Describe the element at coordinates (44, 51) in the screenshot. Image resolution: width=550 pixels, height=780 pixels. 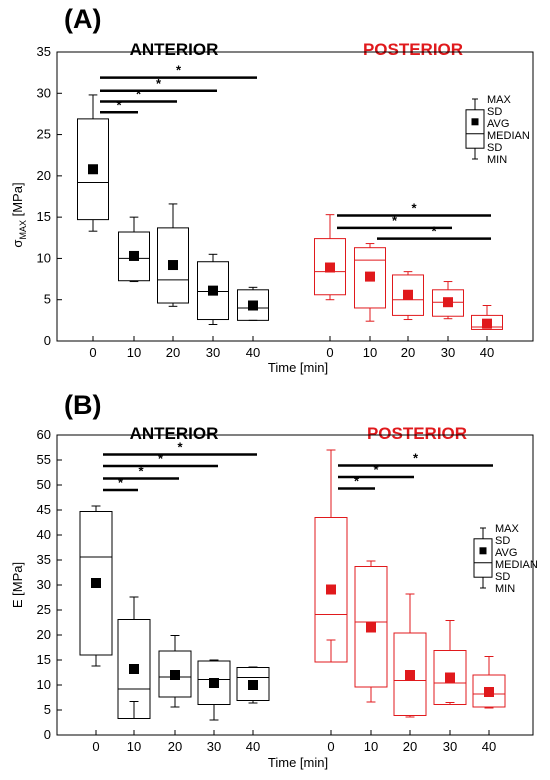
I see `y-tick-label: 35` at that location.